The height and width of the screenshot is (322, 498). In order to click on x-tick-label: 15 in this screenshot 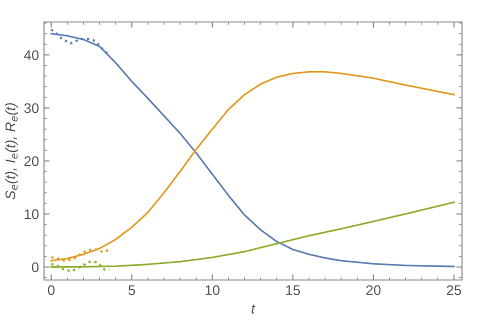, I will do `click(293, 290)`.